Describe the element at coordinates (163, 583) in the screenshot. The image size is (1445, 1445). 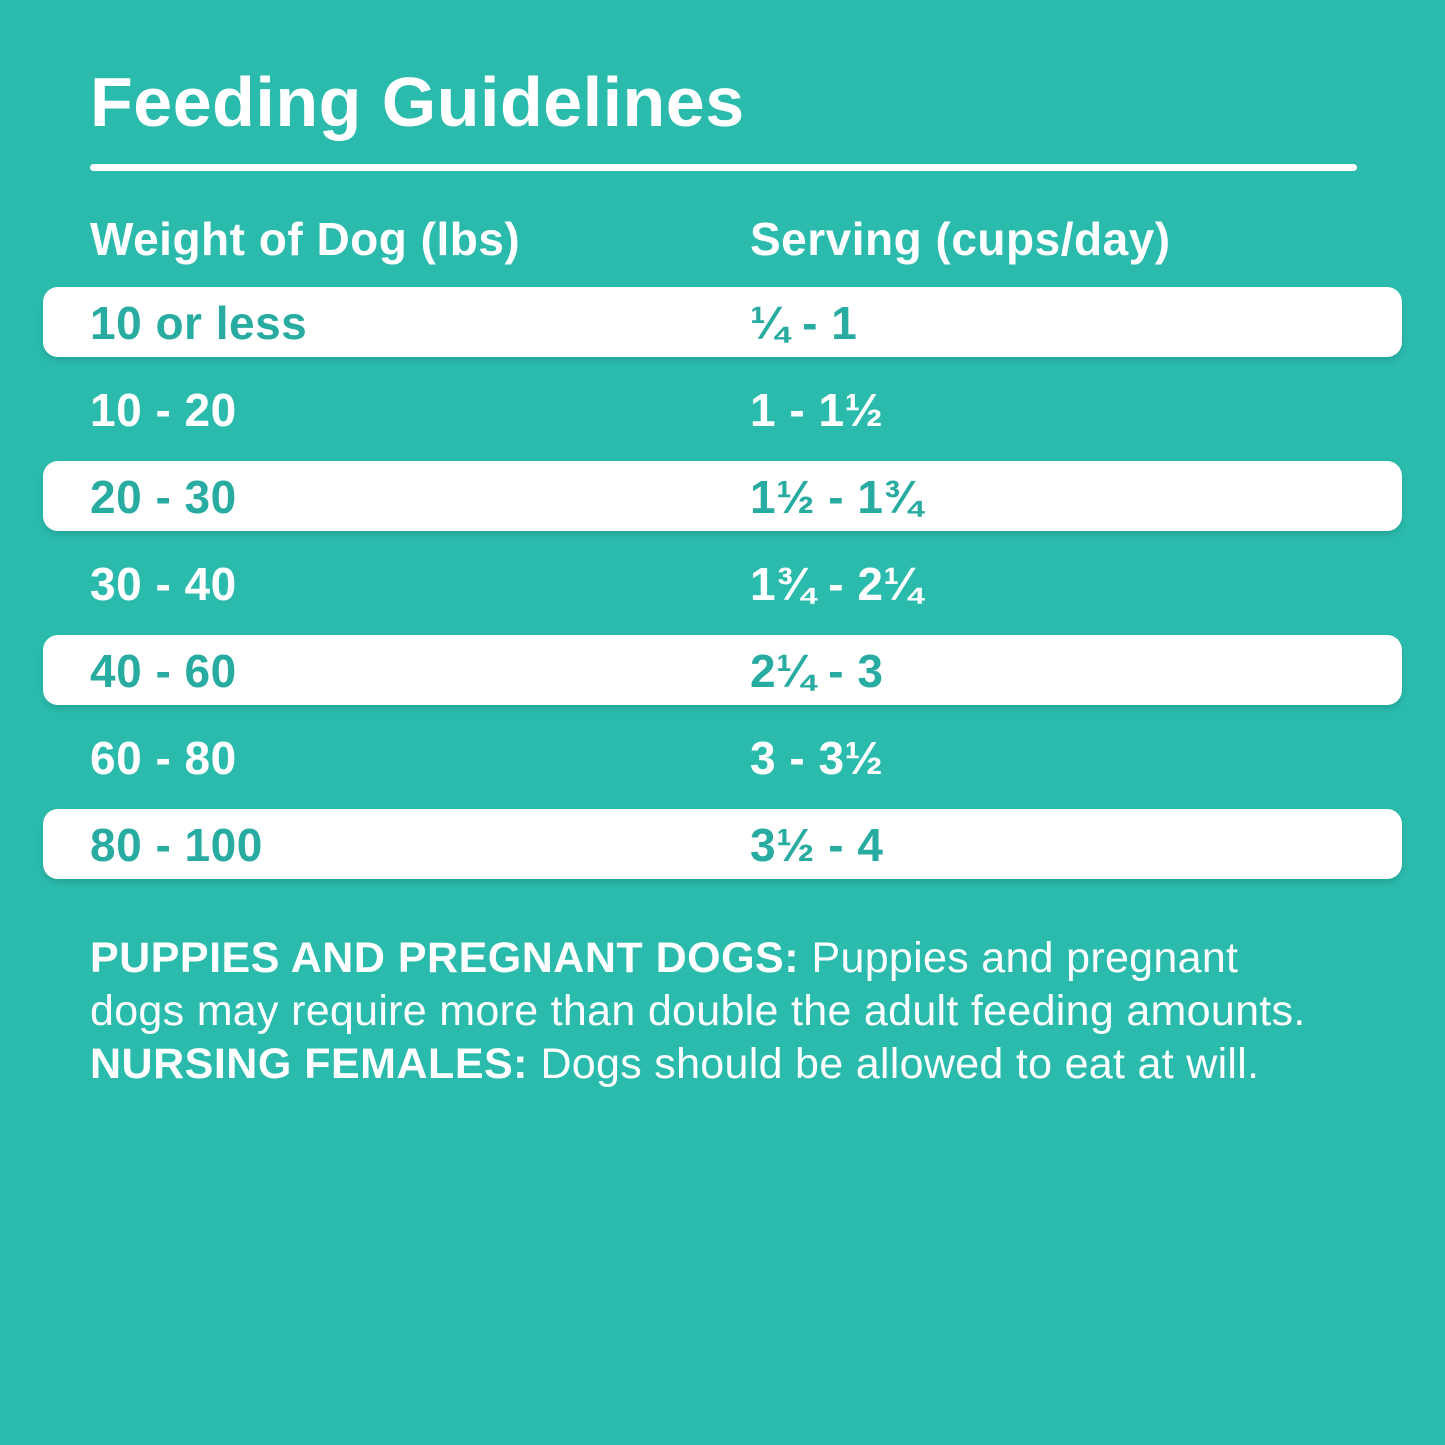
I see `weight-cell: 30 - 40` at that location.